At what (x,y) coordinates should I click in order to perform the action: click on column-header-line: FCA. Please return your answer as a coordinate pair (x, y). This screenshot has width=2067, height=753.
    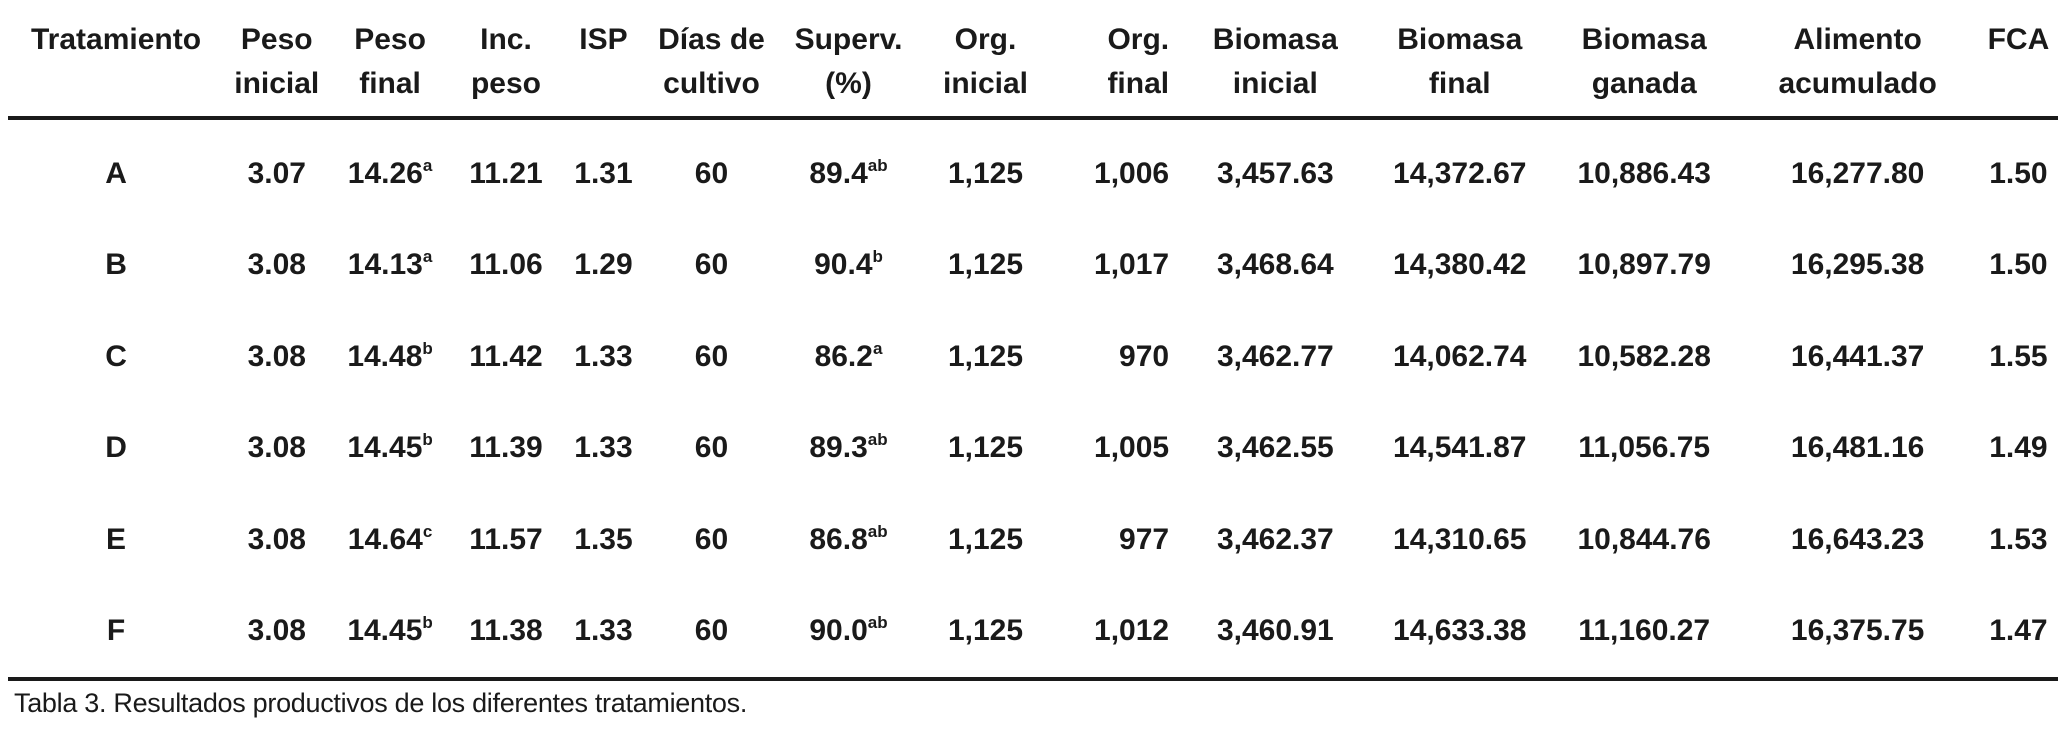
    Looking at the image, I should click on (2018, 39).